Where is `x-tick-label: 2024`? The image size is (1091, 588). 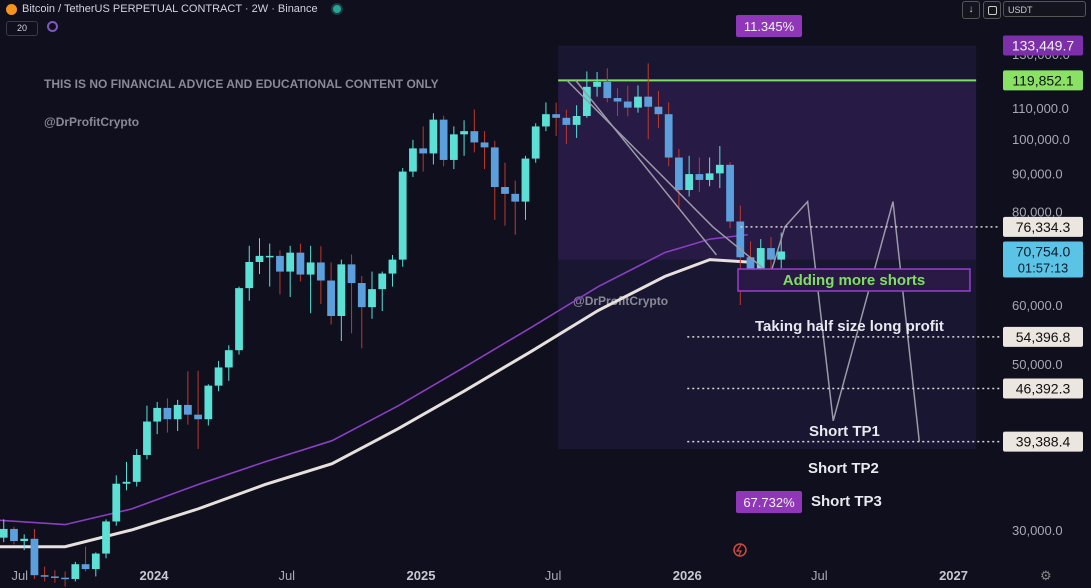 x-tick-label: 2024 is located at coordinates (155, 575).